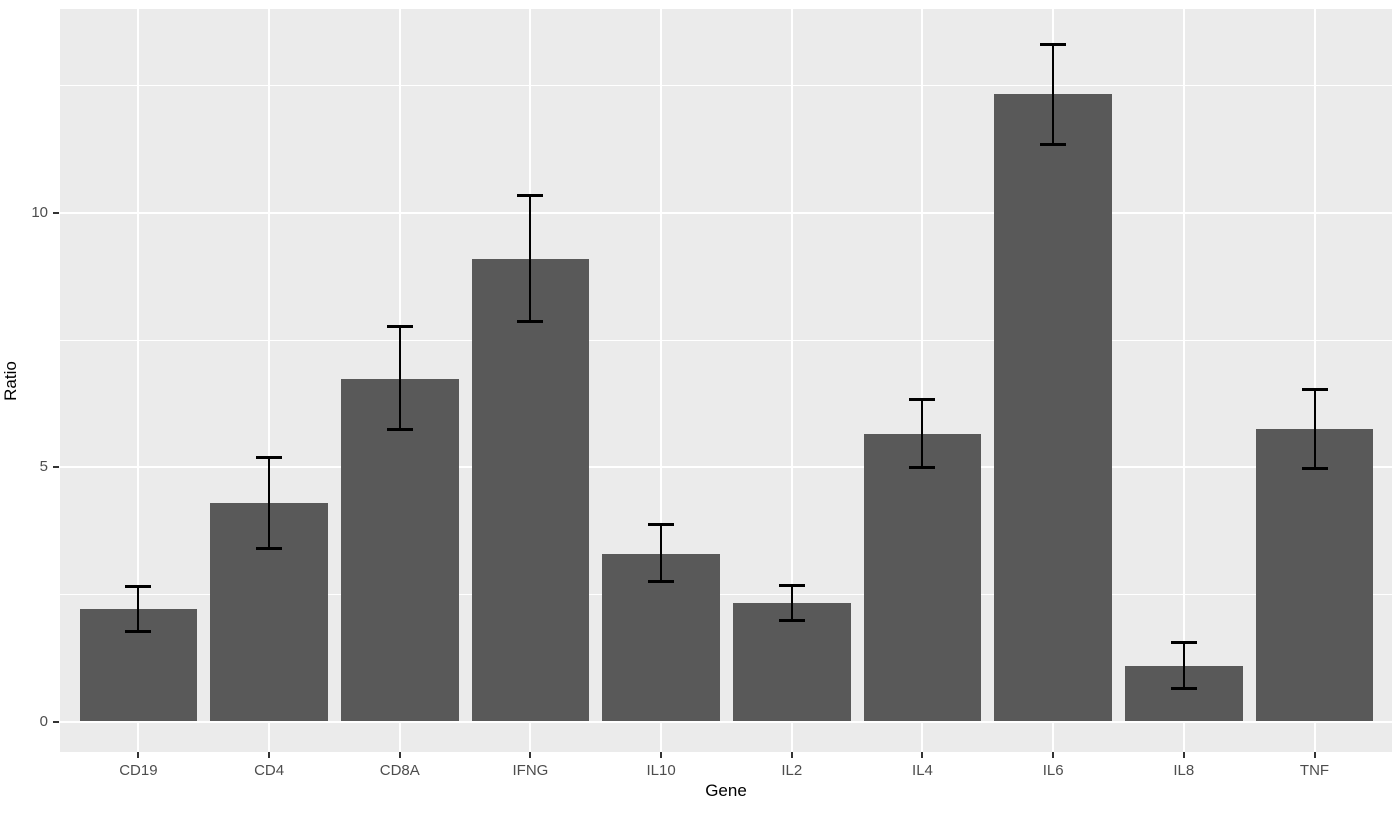 The height and width of the screenshot is (813, 1400). I want to click on x-tick-label: IL6, so click(1053, 770).